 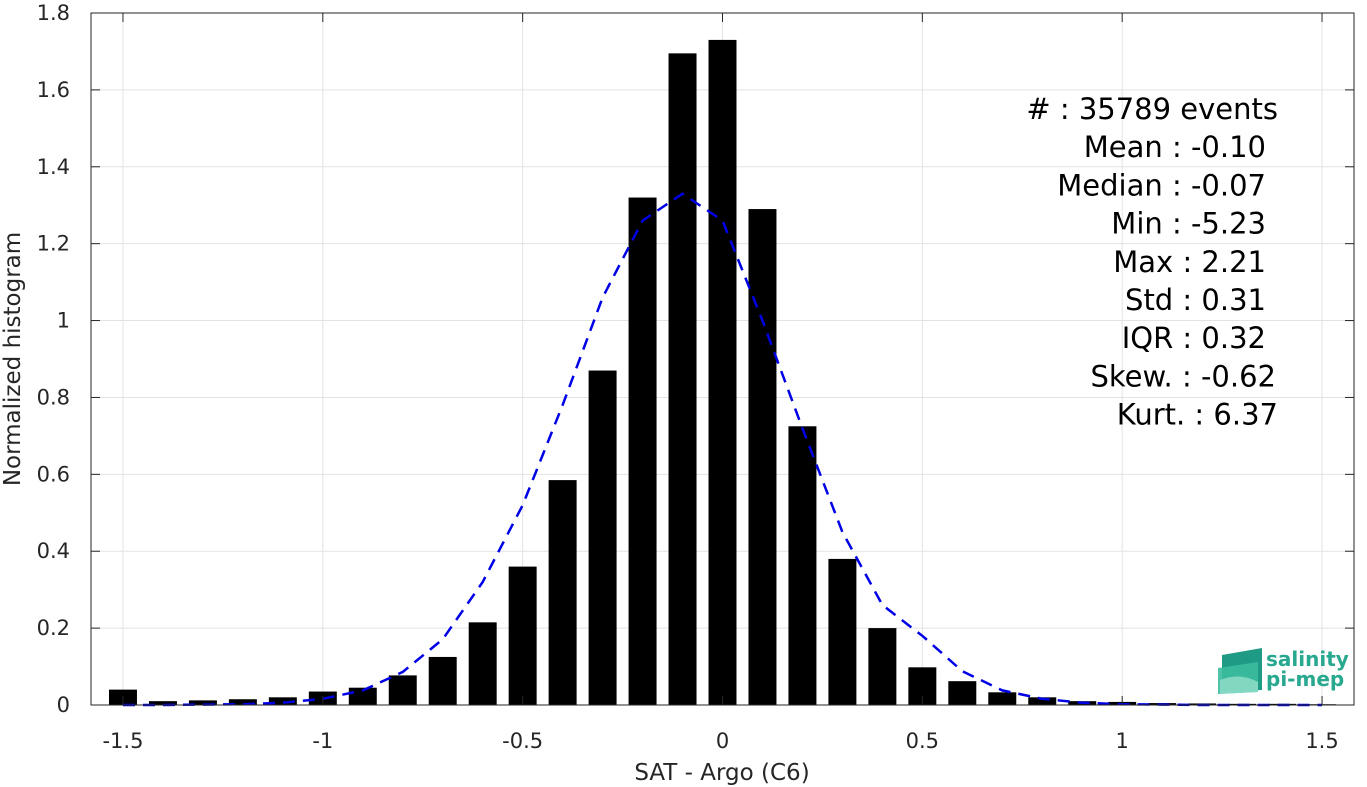 I want to click on x-tick-label-5: 1, so click(x=1121, y=741).